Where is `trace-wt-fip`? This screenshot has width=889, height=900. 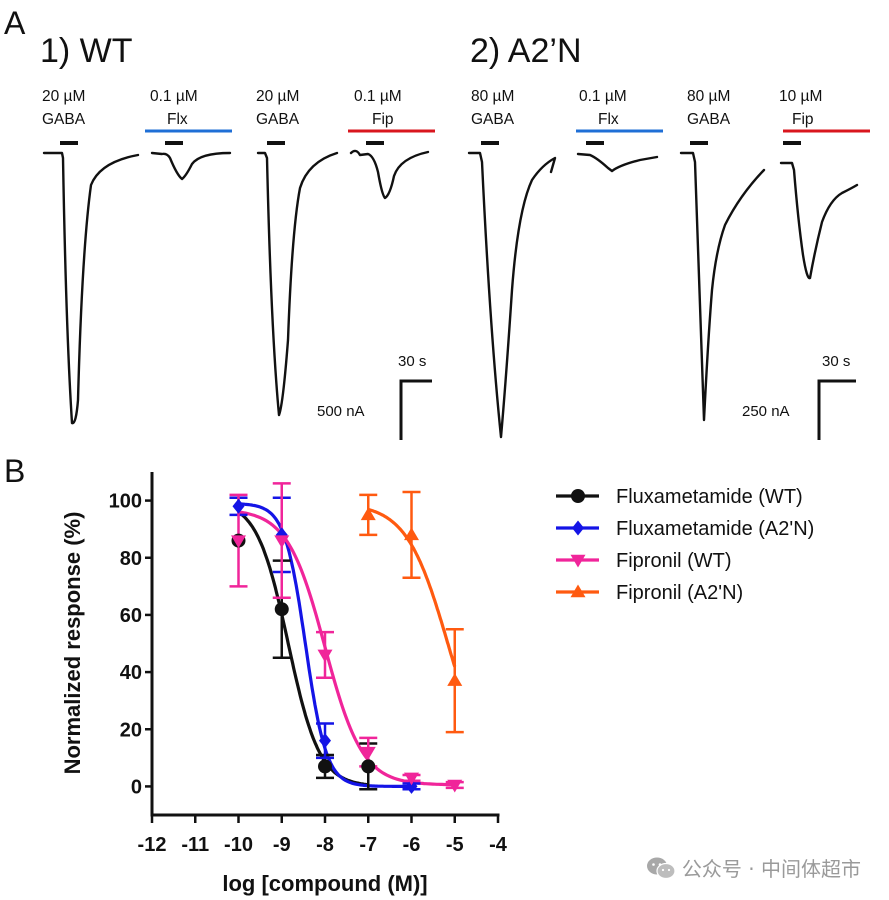 trace-wt-fip is located at coordinates (389, 174).